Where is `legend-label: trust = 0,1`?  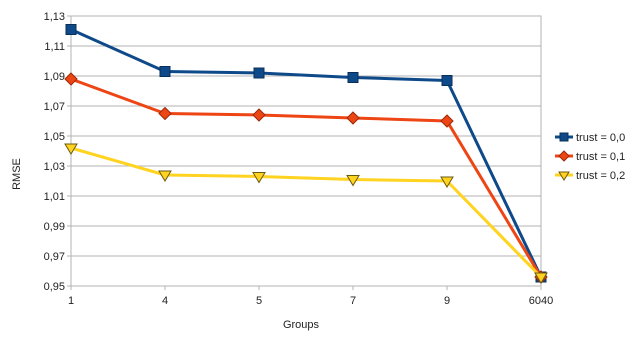
legend-label: trust = 0,1 is located at coordinates (600, 157).